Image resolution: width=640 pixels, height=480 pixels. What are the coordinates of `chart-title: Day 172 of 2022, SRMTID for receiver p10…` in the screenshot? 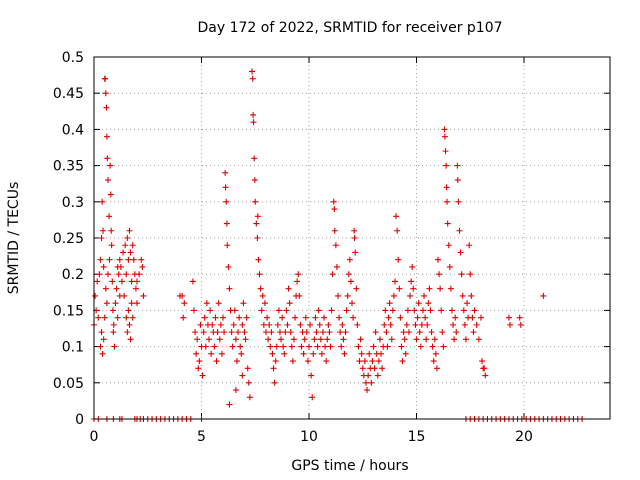 It's located at (349, 28).